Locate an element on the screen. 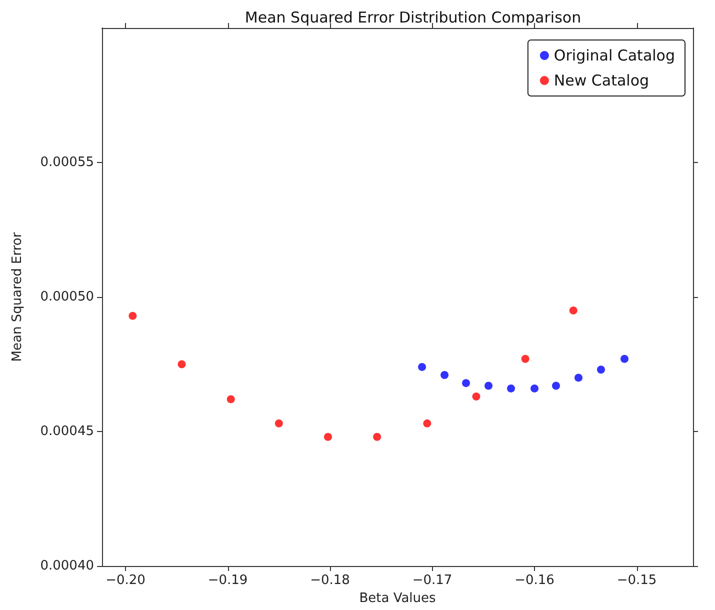 The width and height of the screenshot is (715, 610). y-tick-label: 0.00055 is located at coordinates (67, 162).